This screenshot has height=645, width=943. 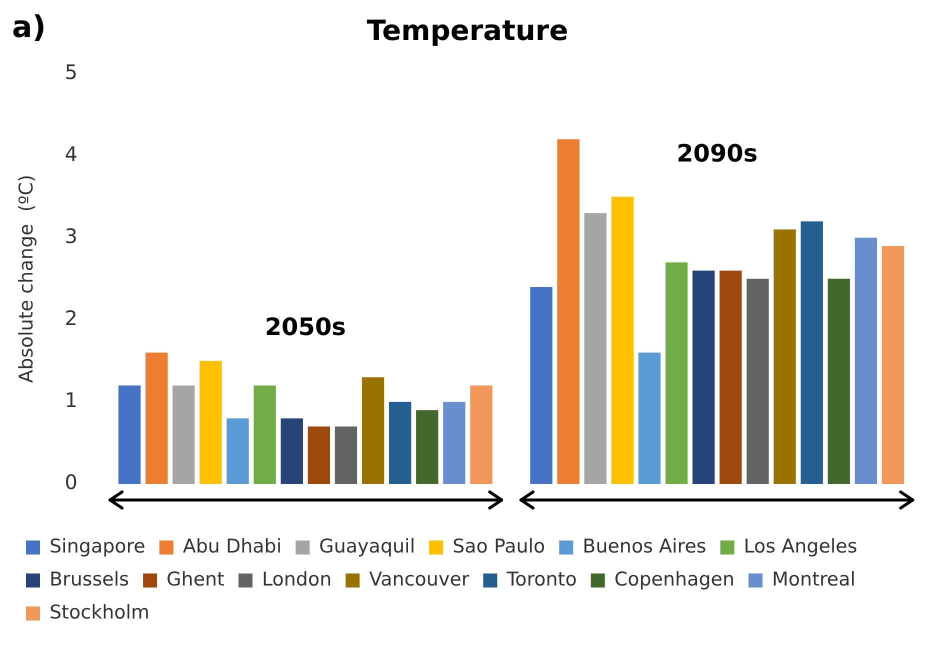 I want to click on legend-label: Toronto, so click(x=541, y=579).